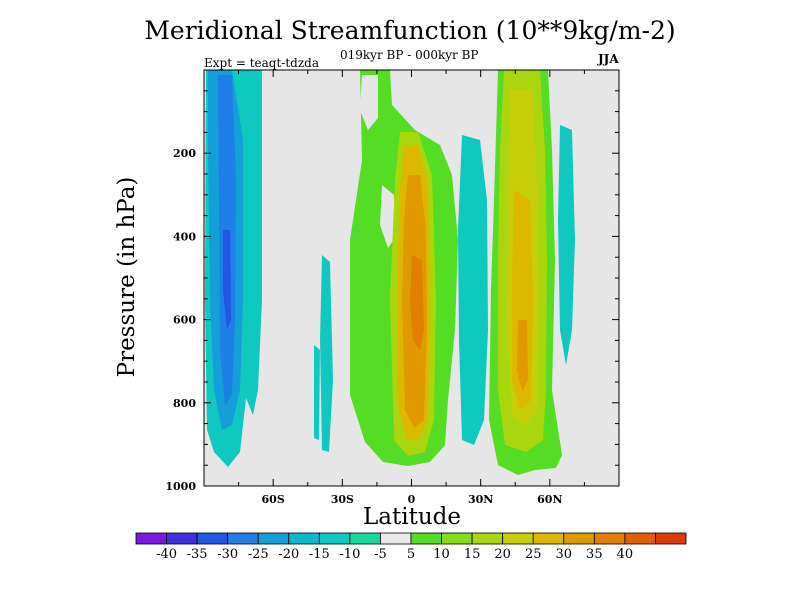 This screenshot has height=600, width=800. What do you see at coordinates (564, 554) in the screenshot?
I see `colorbar-label: 30` at bounding box center [564, 554].